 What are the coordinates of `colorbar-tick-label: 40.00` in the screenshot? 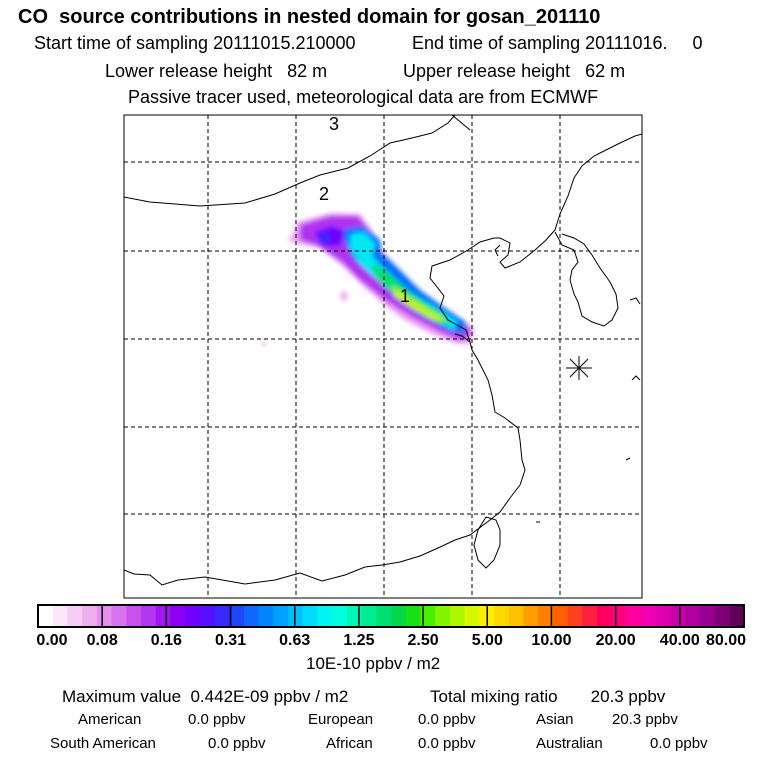 It's located at (679, 640).